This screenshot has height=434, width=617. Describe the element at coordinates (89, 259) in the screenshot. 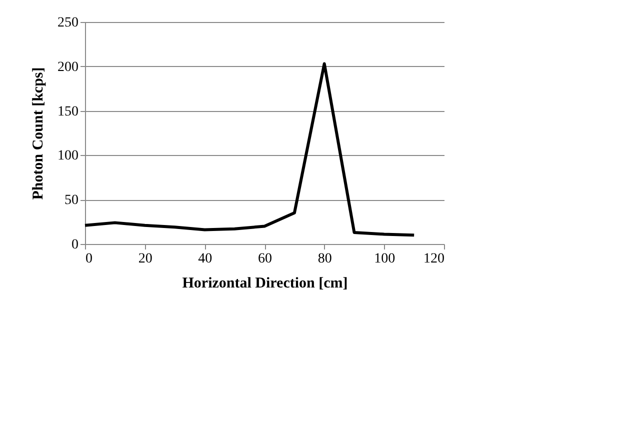

I see `x-tick-label: 0` at that location.